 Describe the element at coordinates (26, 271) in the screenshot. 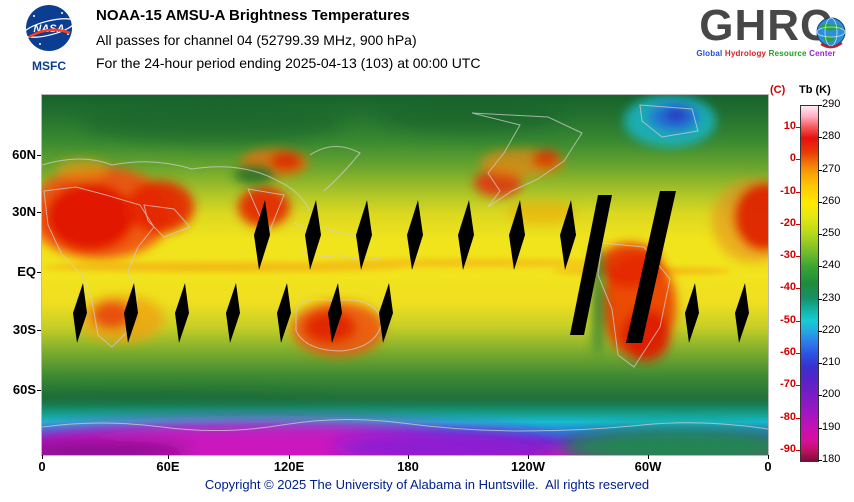

I see `y-axis-label: EQ` at that location.